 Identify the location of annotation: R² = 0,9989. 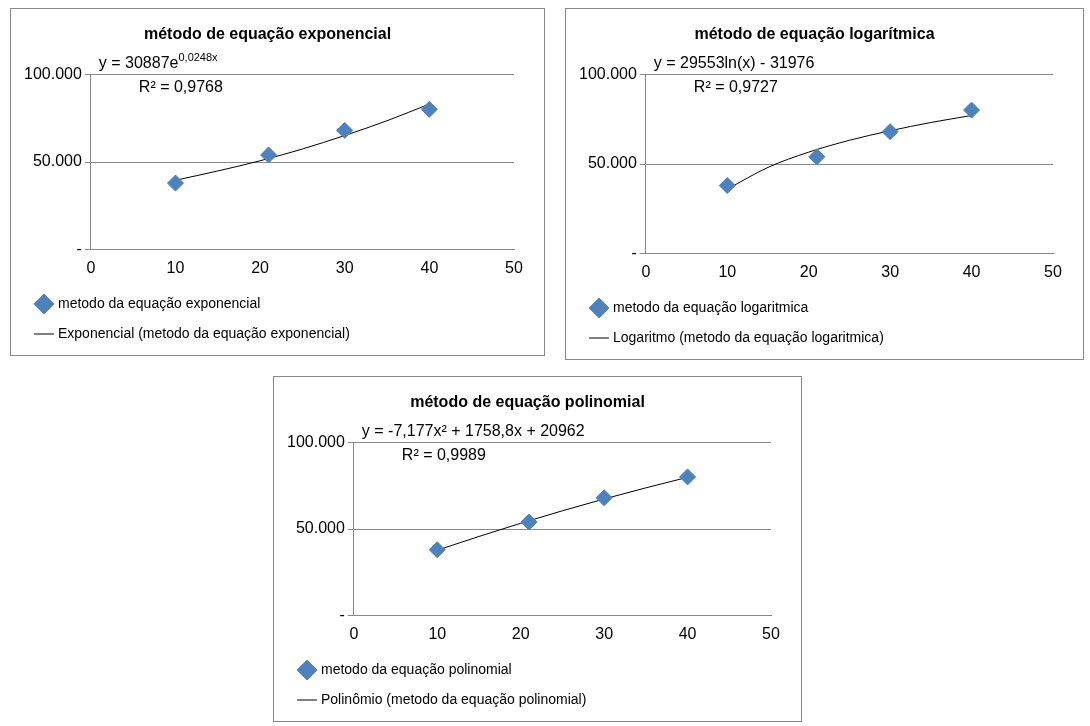
(443, 455).